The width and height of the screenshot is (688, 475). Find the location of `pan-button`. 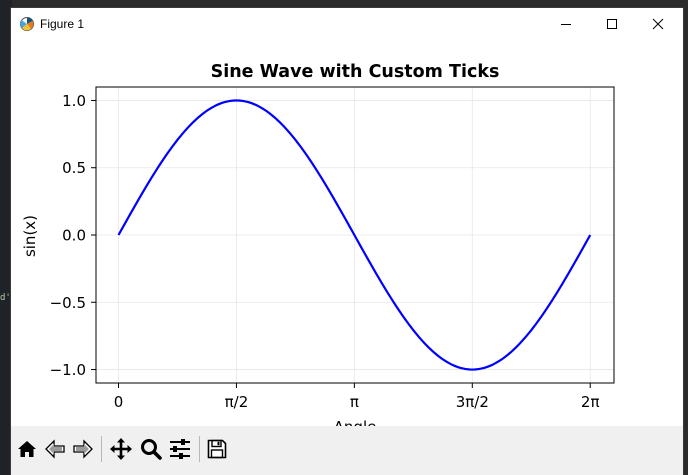

pan-button is located at coordinates (121, 449).